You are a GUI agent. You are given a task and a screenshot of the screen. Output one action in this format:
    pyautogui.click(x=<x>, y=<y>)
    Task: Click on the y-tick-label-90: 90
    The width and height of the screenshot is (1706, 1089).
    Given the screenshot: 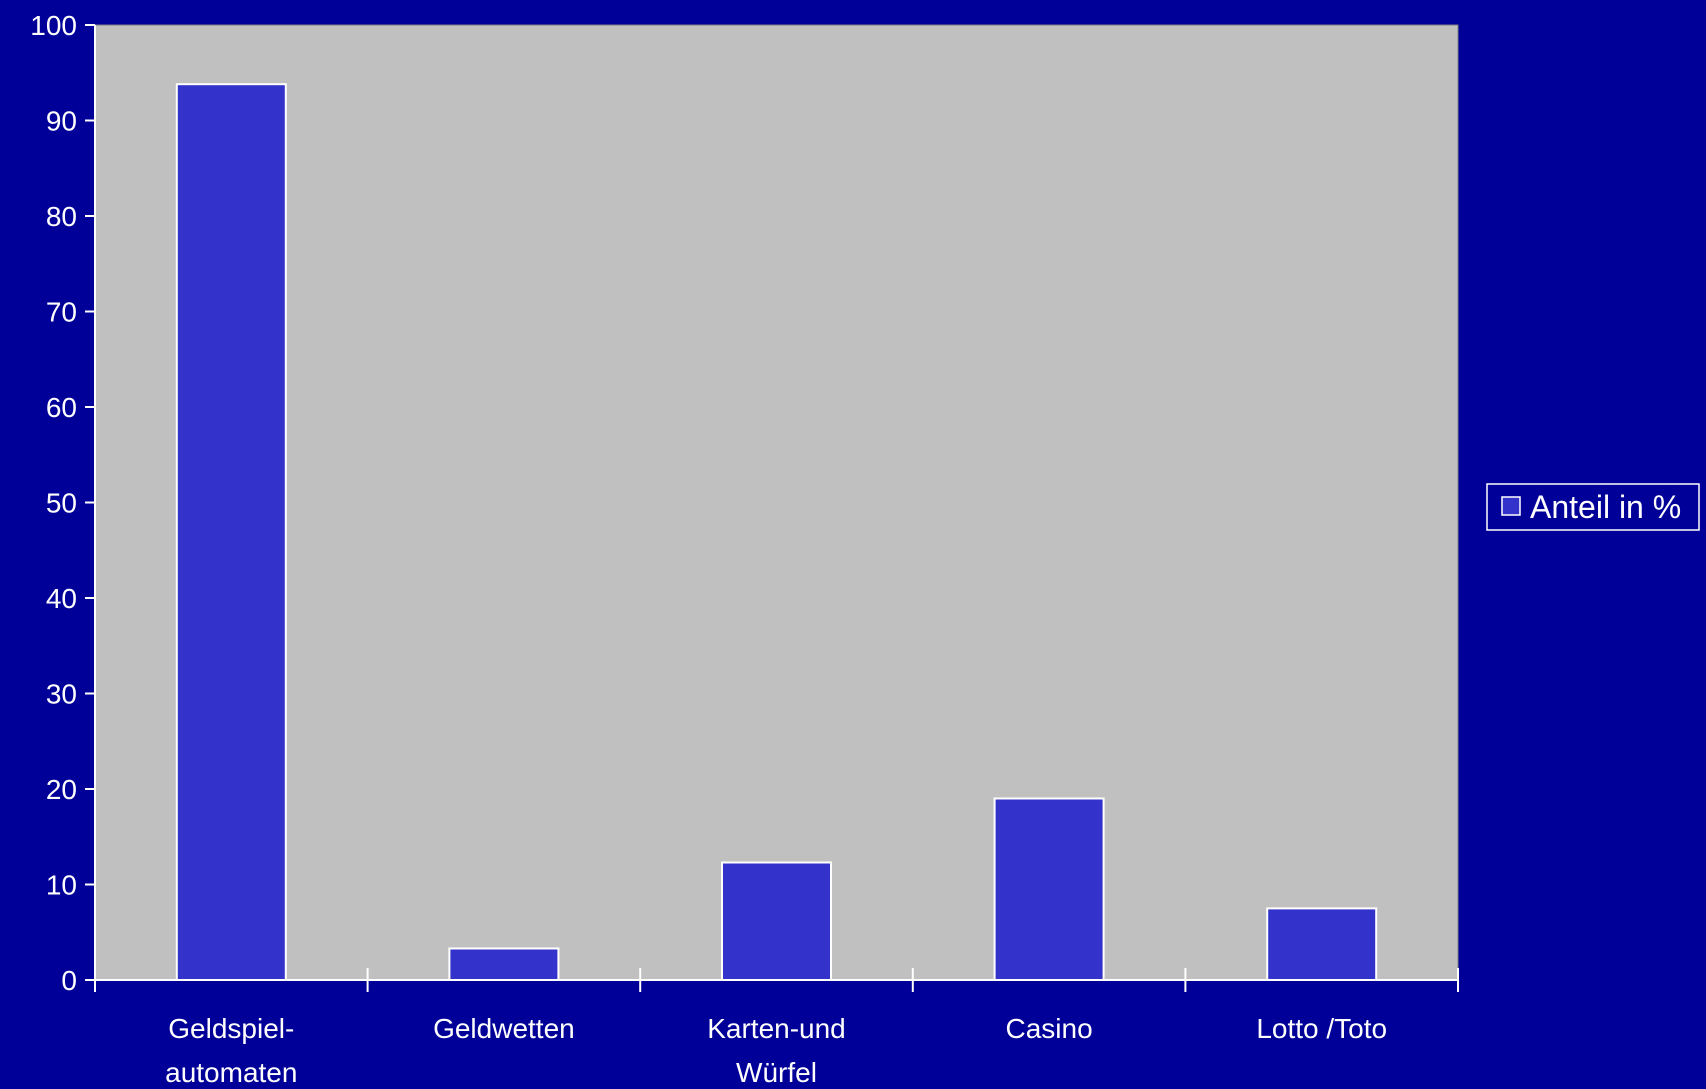 What is the action you would take?
    pyautogui.click(x=61, y=121)
    